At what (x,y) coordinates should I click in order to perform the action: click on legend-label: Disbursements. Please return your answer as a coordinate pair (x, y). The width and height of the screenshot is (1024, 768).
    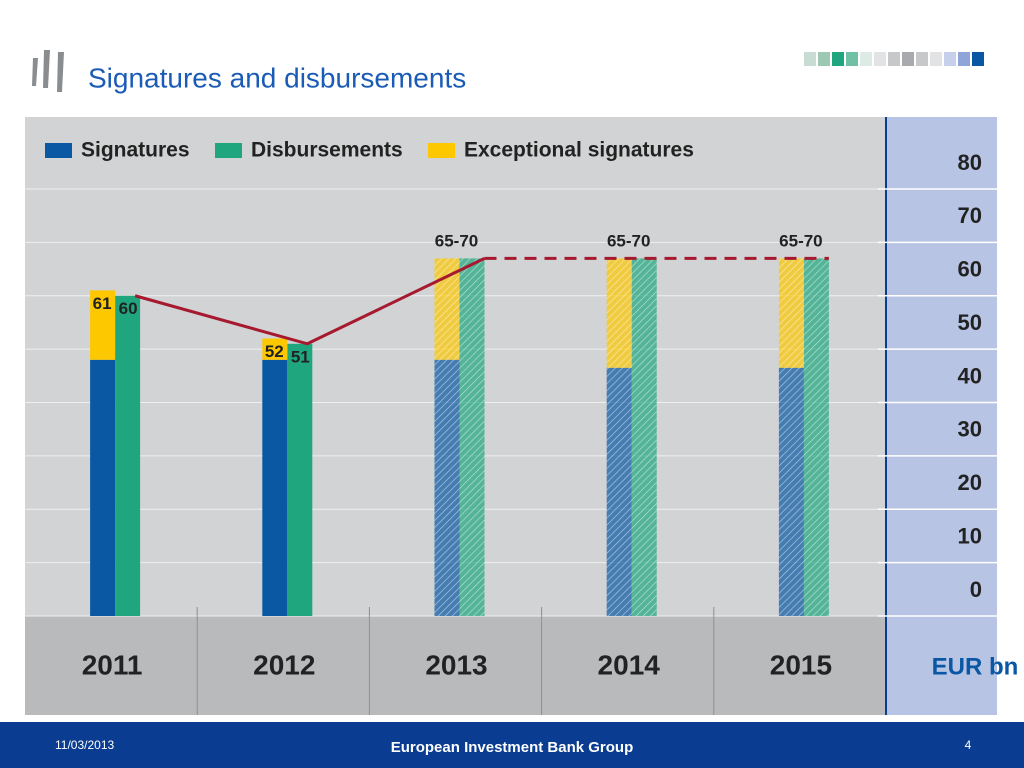
    Looking at the image, I should click on (327, 150).